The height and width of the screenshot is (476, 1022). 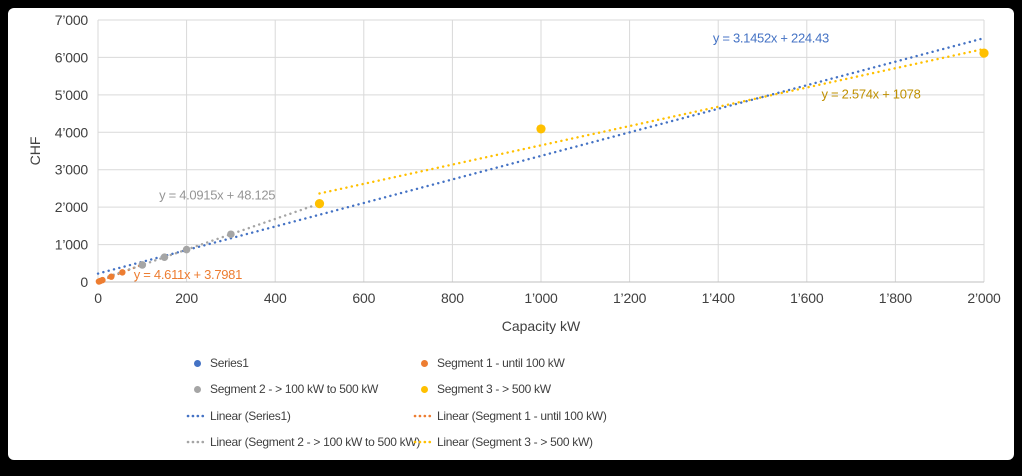 What do you see at coordinates (98, 298) in the screenshot?
I see `x-tick-label: 0` at bounding box center [98, 298].